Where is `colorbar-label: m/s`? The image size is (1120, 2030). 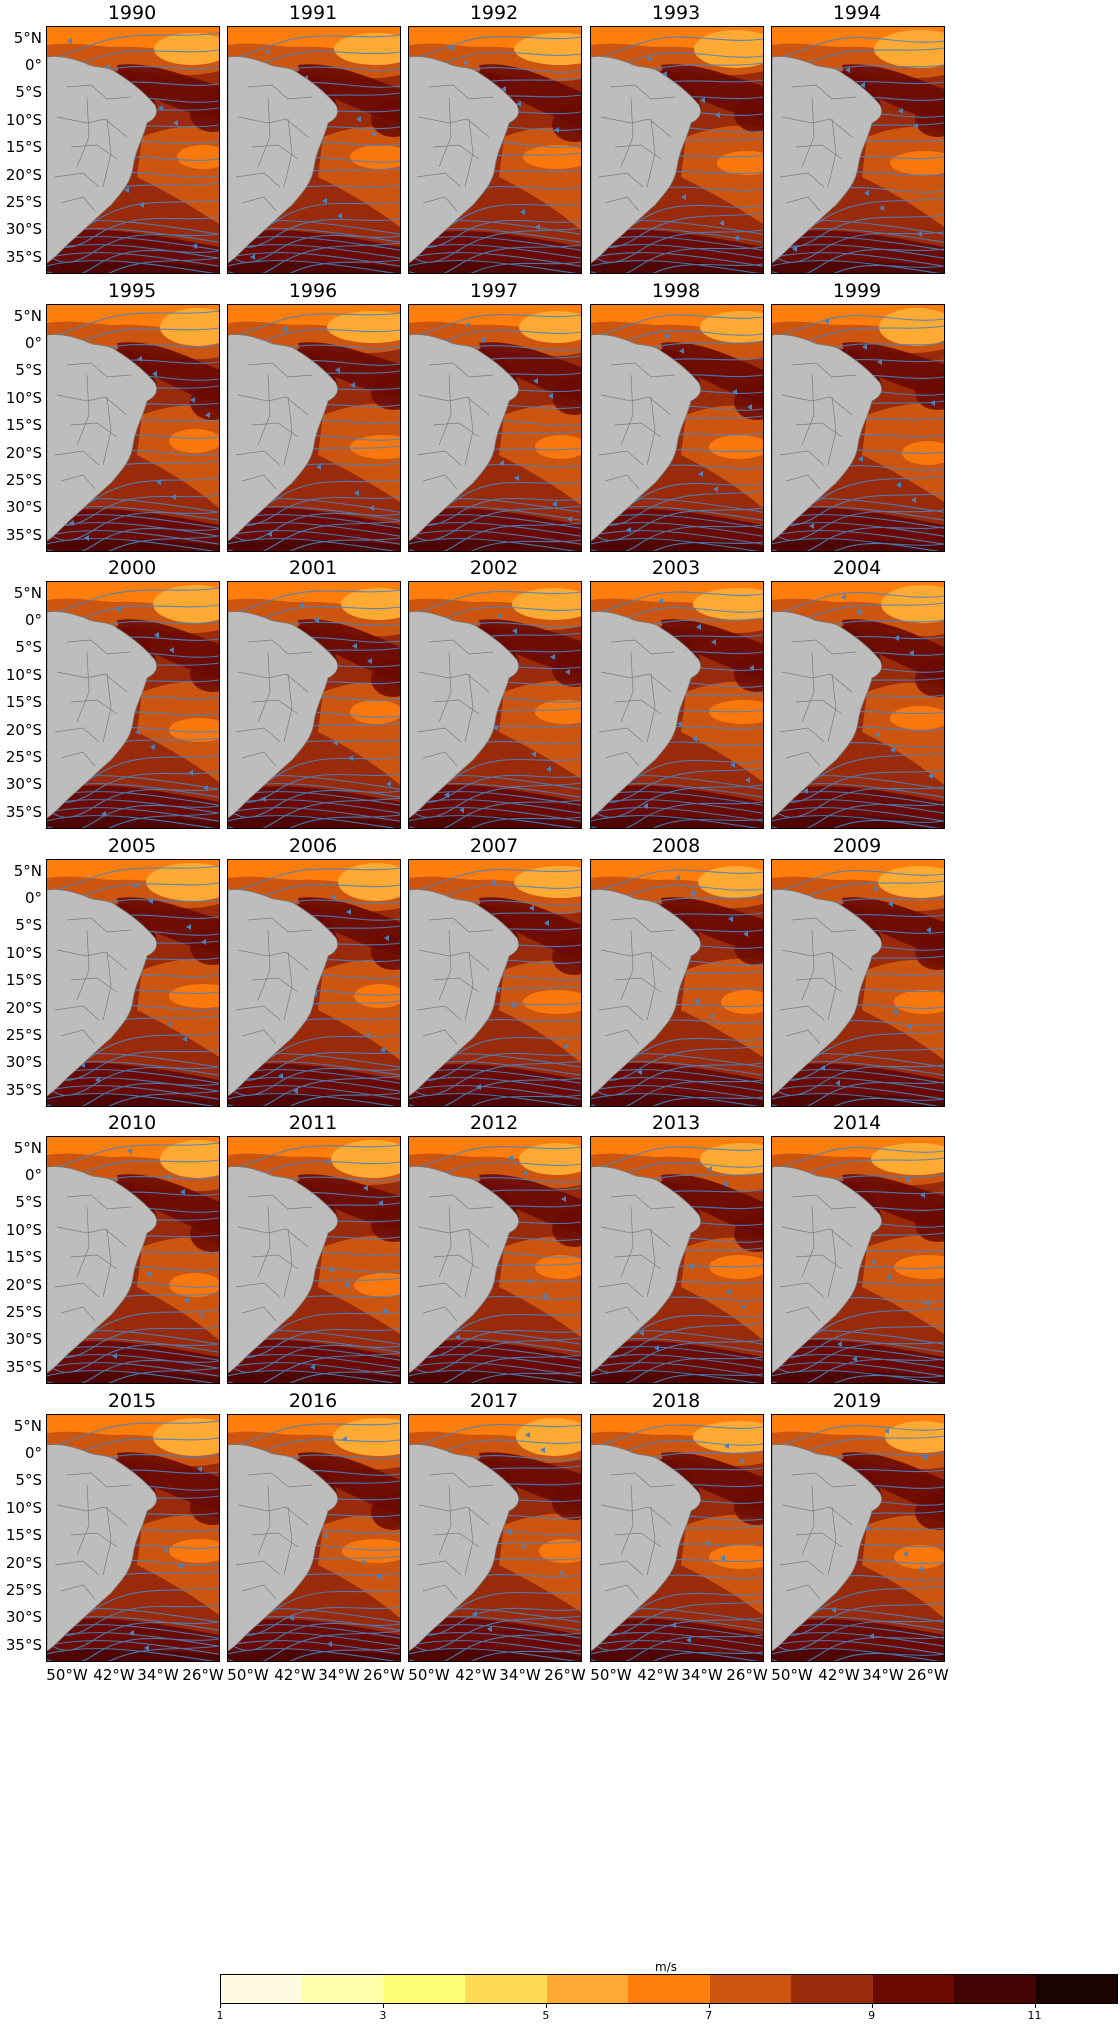
colorbar-label: m/s is located at coordinates (666, 1967).